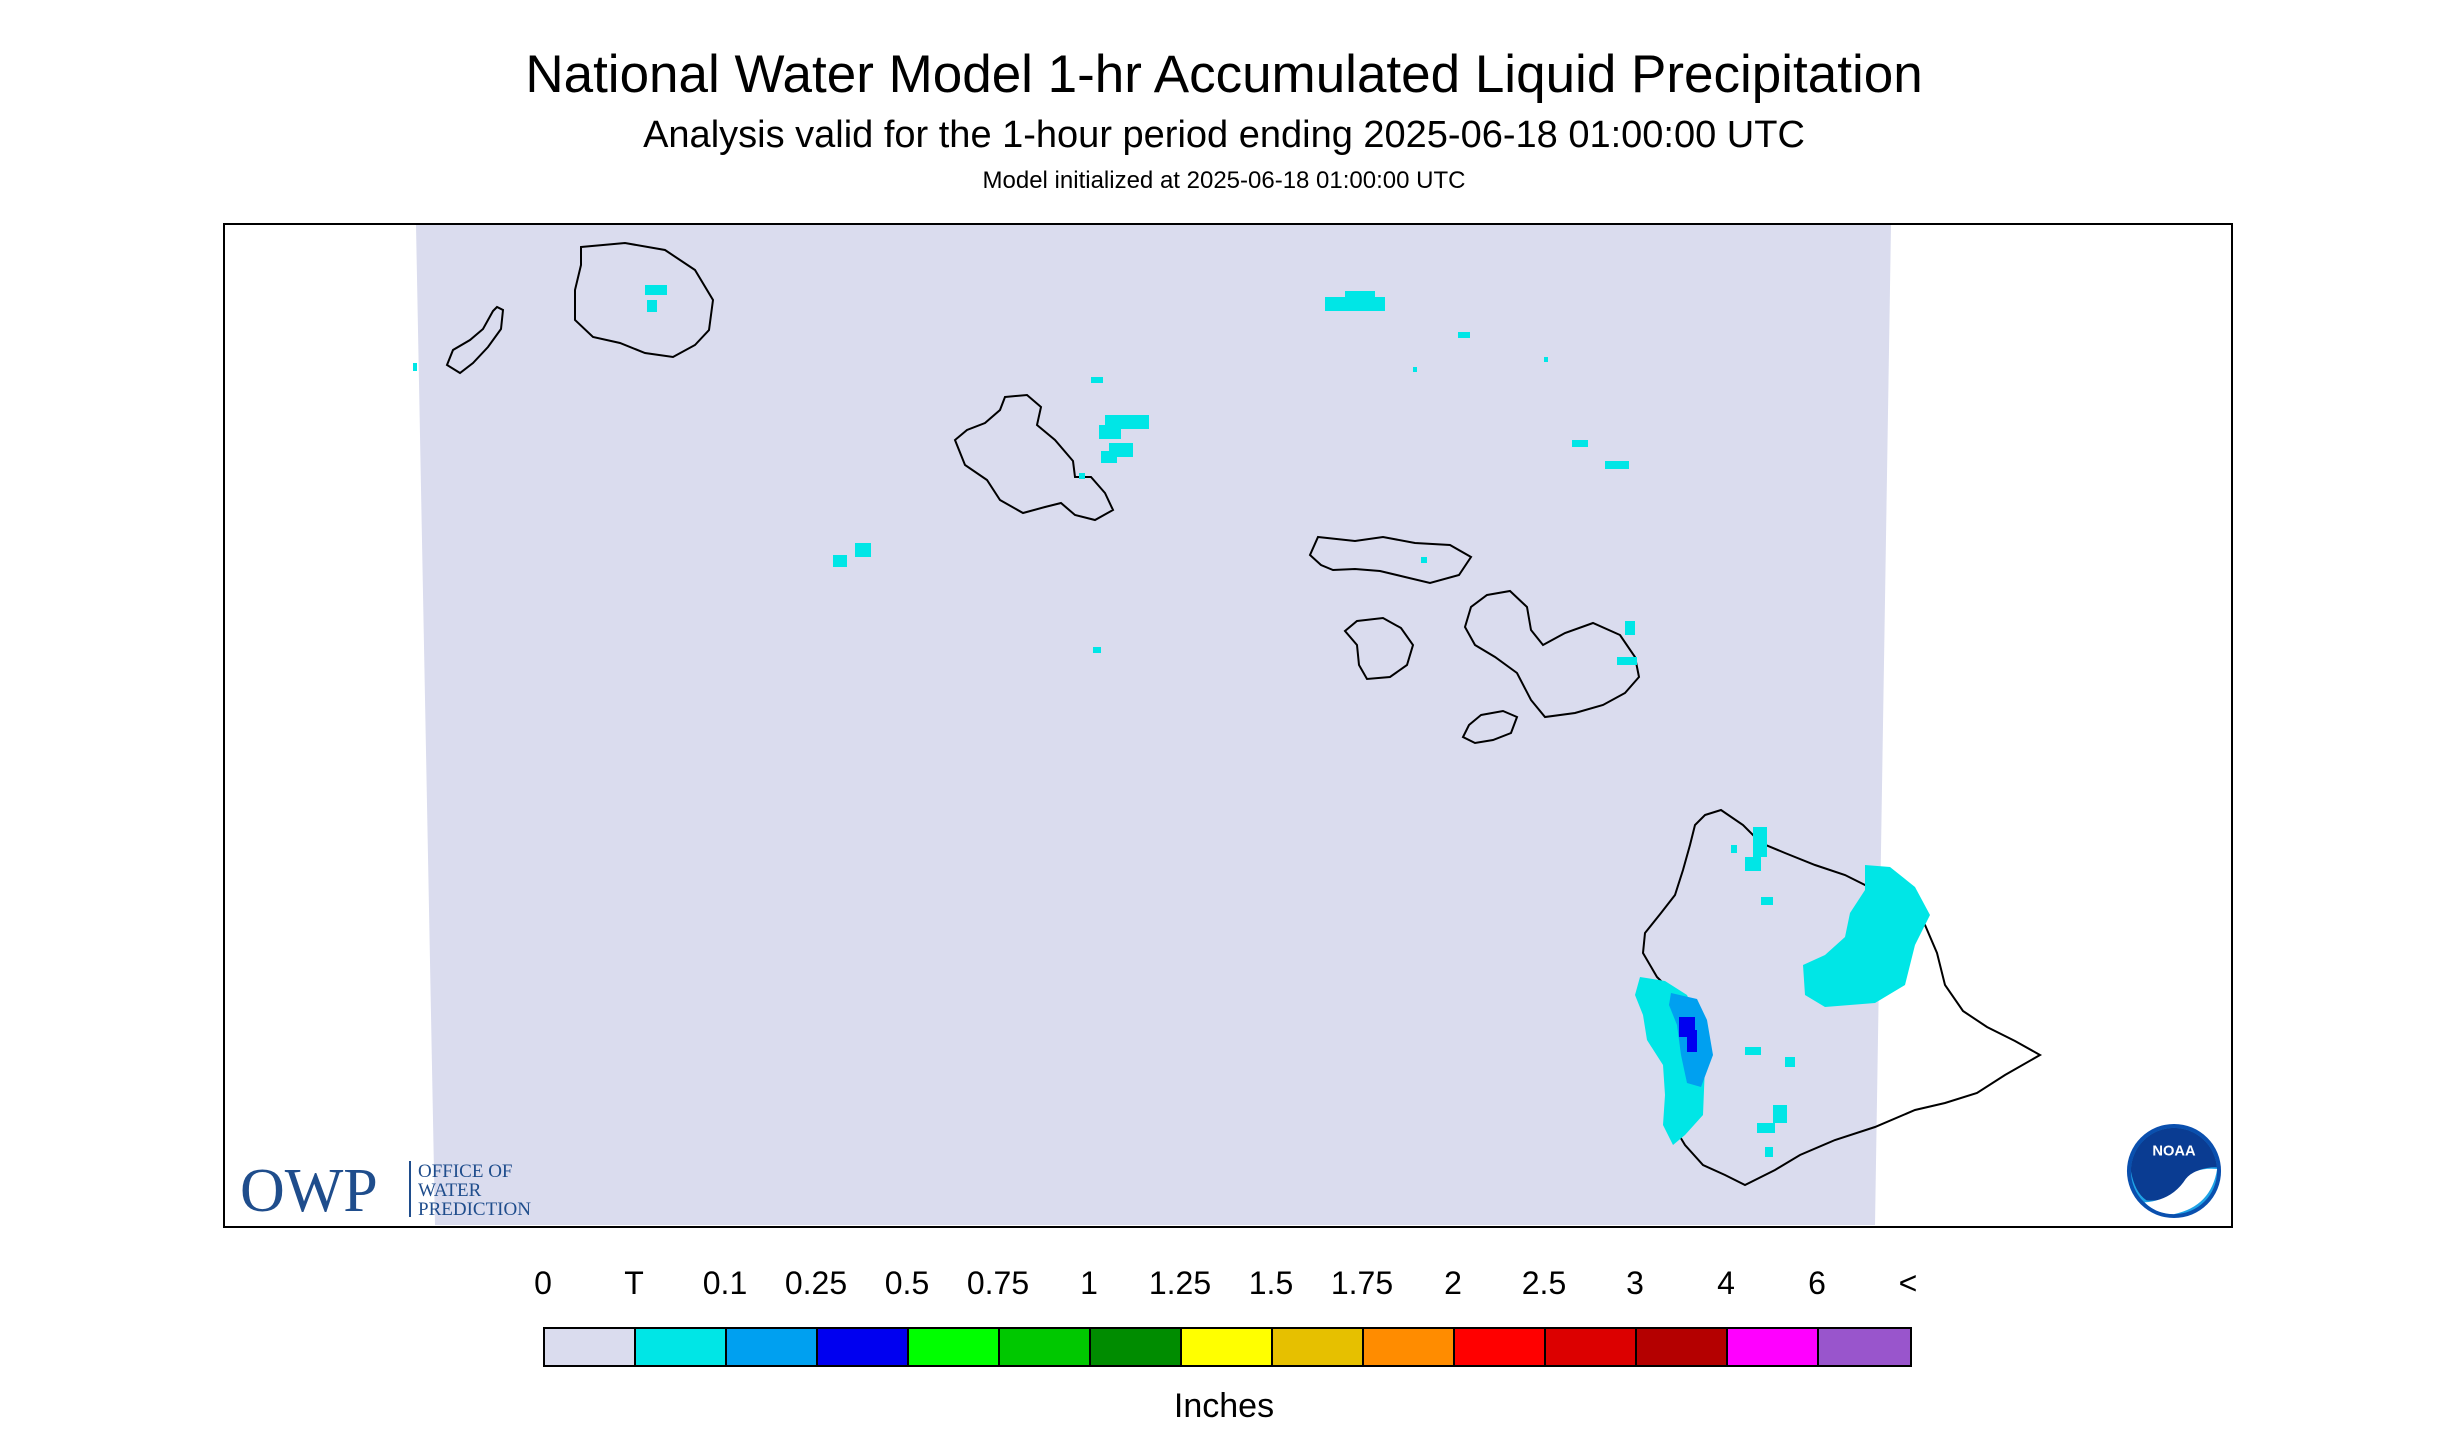 The width and height of the screenshot is (2448, 1448). I want to click on legend-label: 4, so click(1726, 1283).